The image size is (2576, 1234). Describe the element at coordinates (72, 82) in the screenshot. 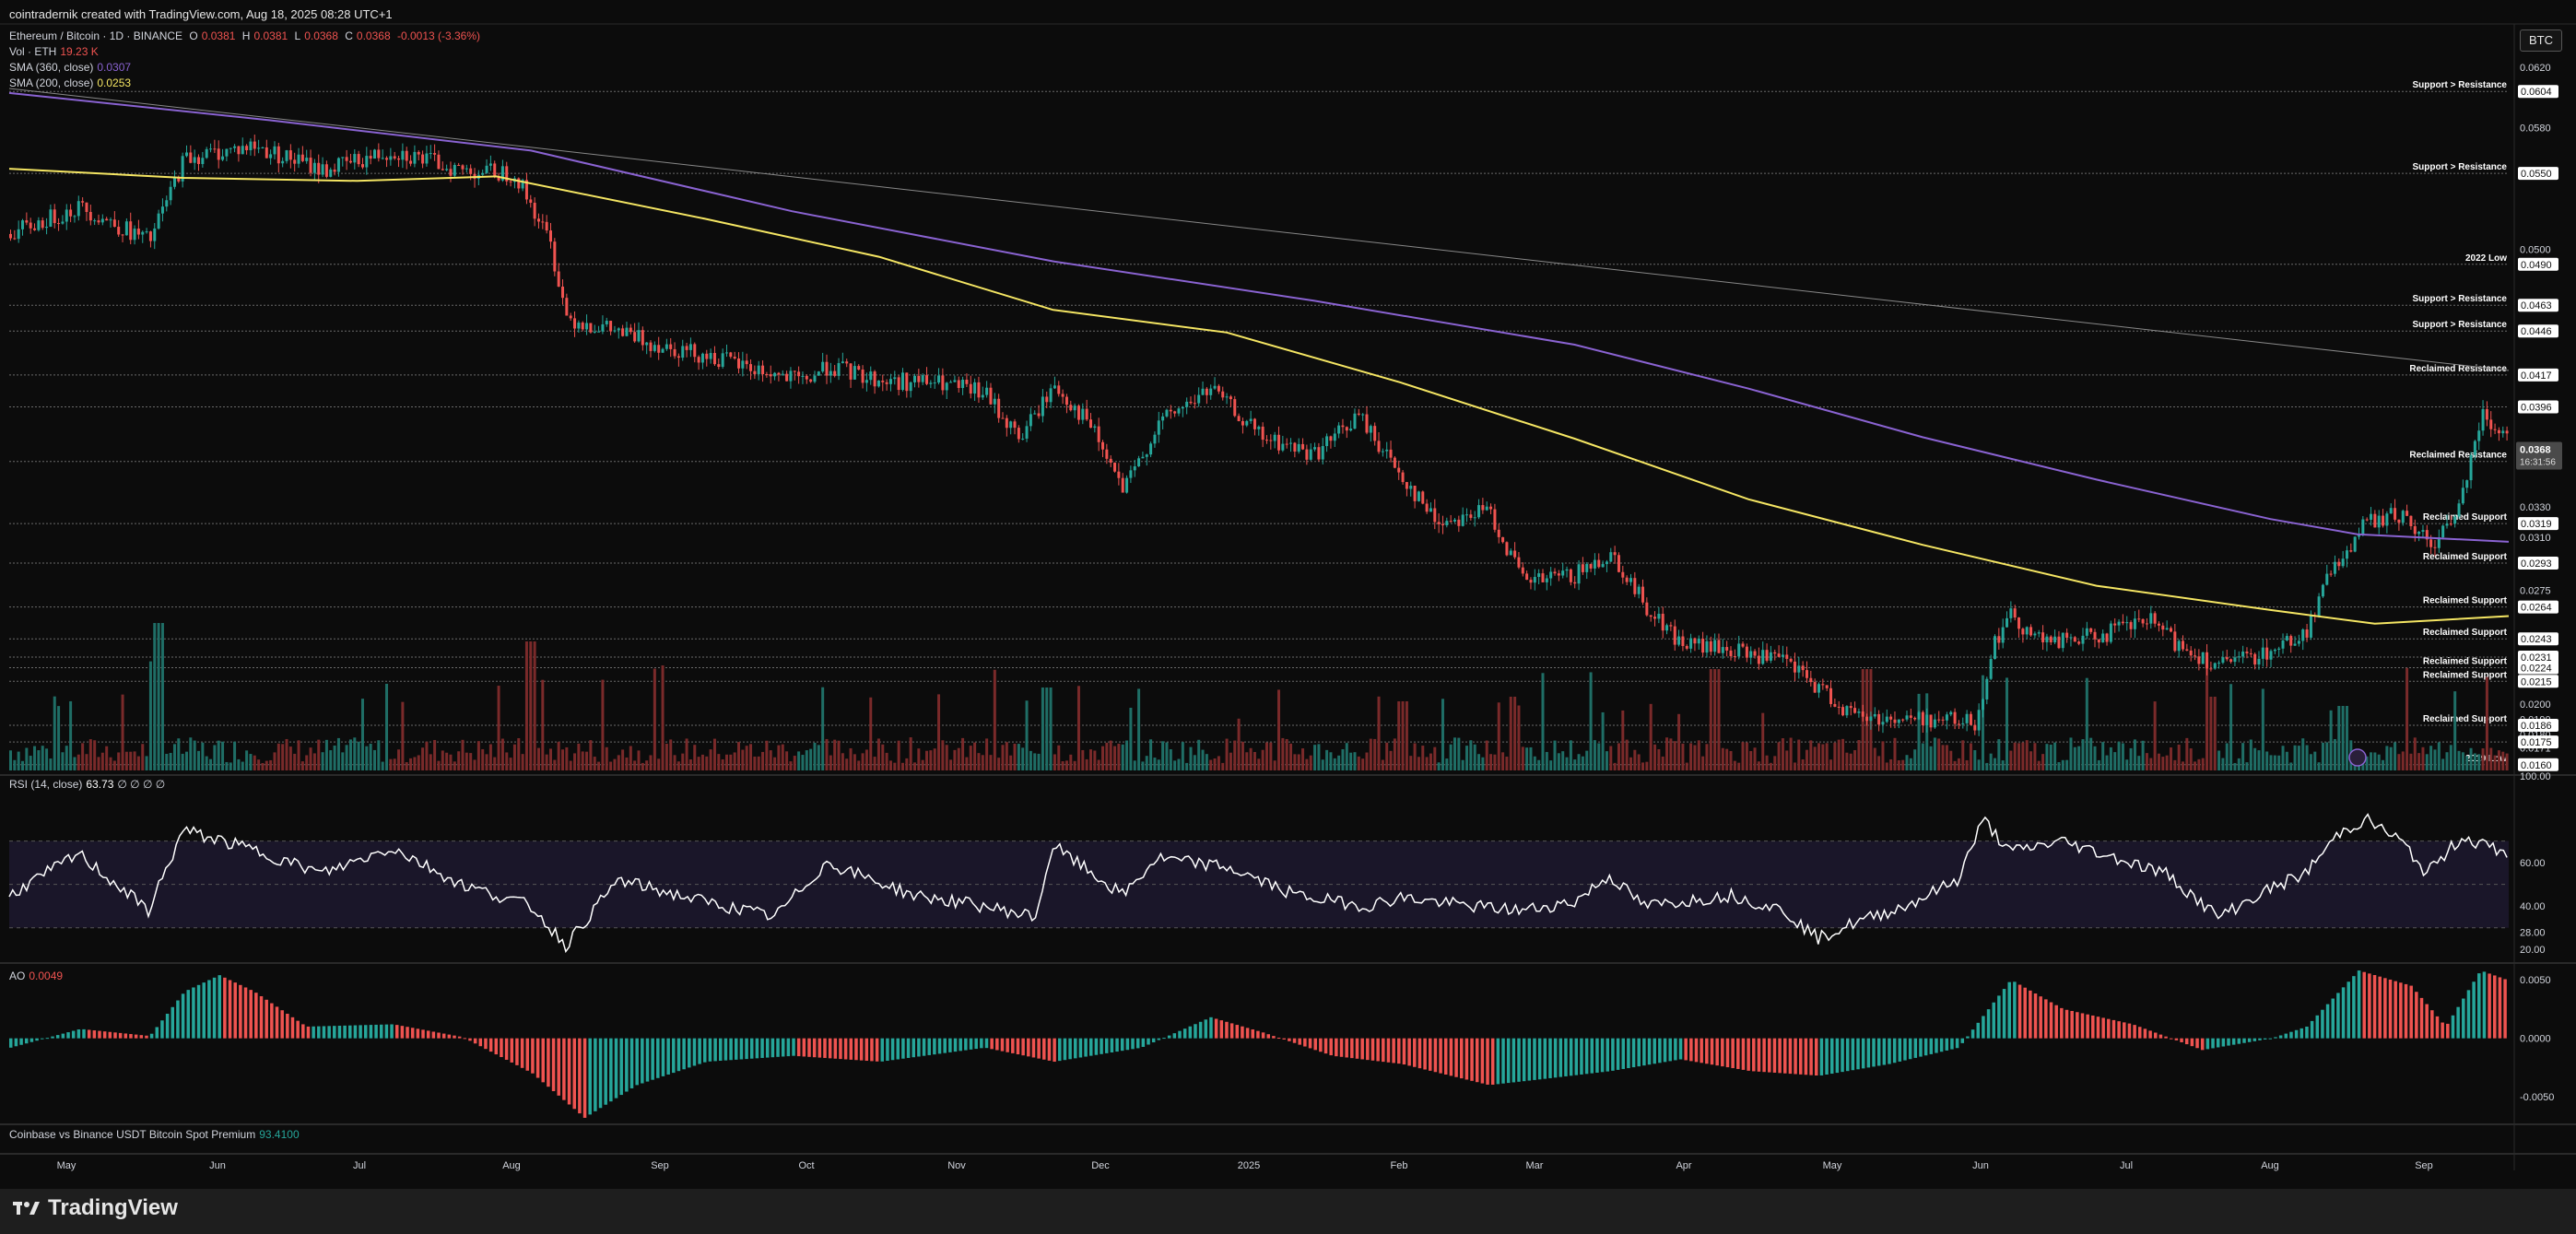

I see `sma200-legend: SMA (200, close) 0.0253` at that location.